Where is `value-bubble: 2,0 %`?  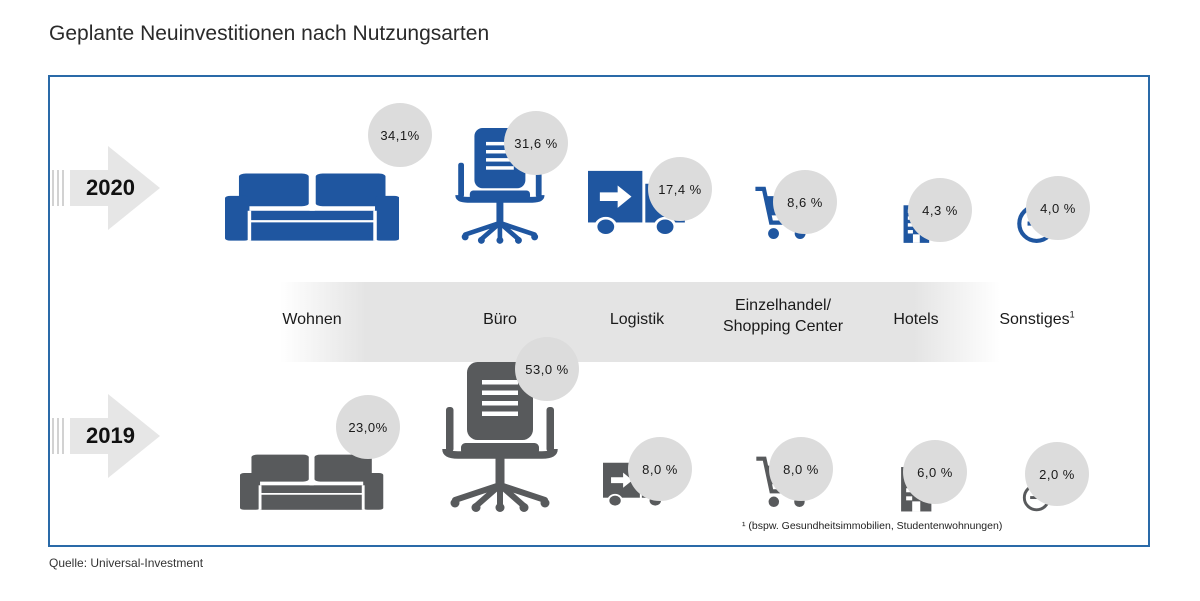 value-bubble: 2,0 % is located at coordinates (1057, 474).